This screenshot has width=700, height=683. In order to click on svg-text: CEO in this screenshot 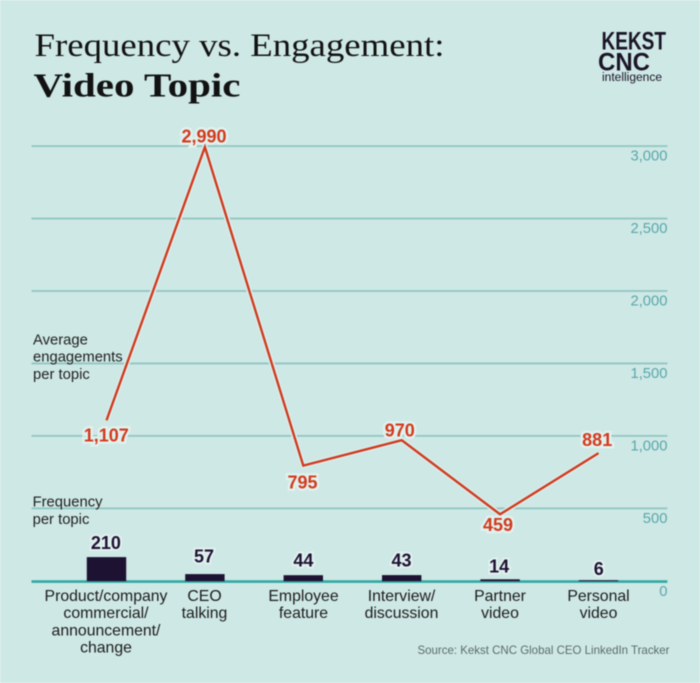, I will do `click(204, 596)`.